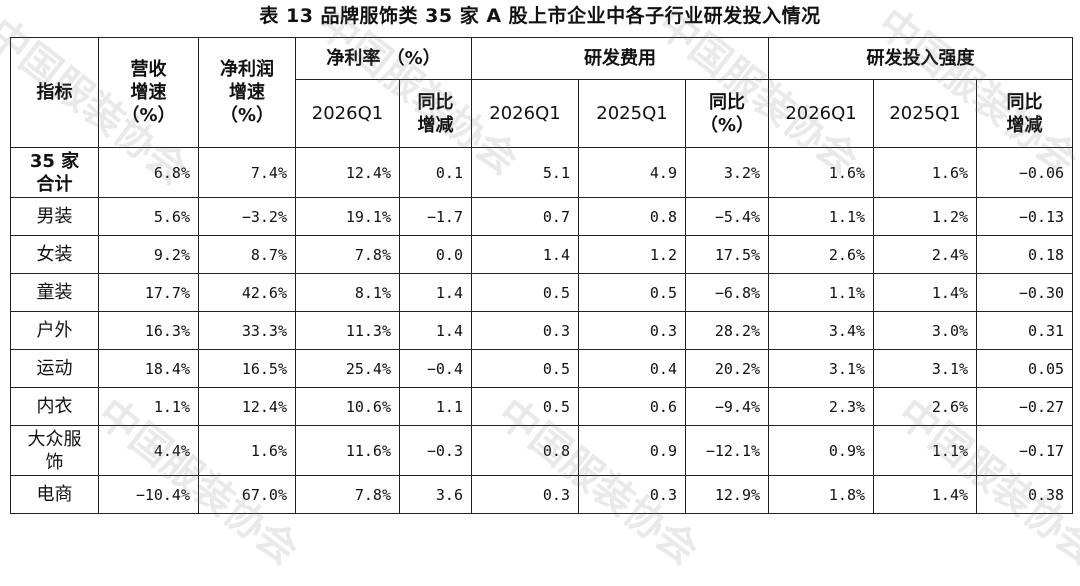 The width and height of the screenshot is (1080, 586). Describe the element at coordinates (383, 58) in the screenshot. I see `header-net-margin: 净利率 （%）` at that location.